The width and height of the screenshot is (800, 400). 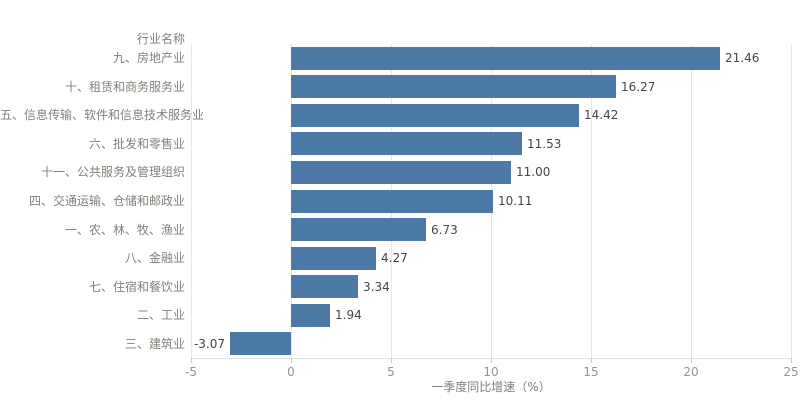 I want to click on gridline-x--5, so click(x=191, y=201).